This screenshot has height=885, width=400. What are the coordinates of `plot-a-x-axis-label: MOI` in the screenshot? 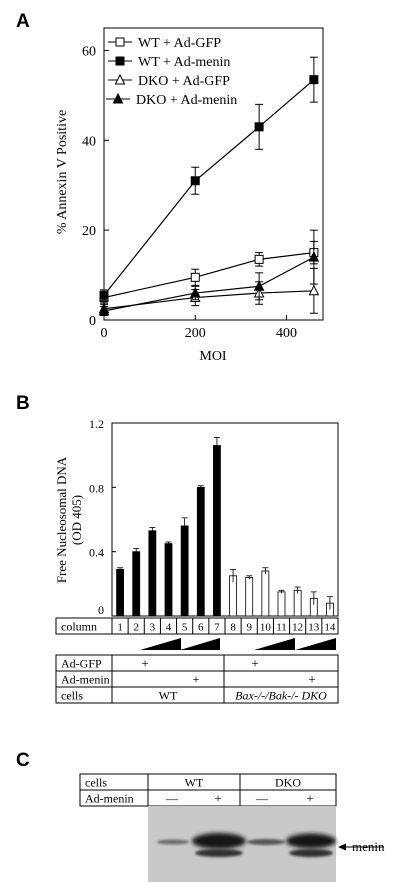 It's located at (213, 356).